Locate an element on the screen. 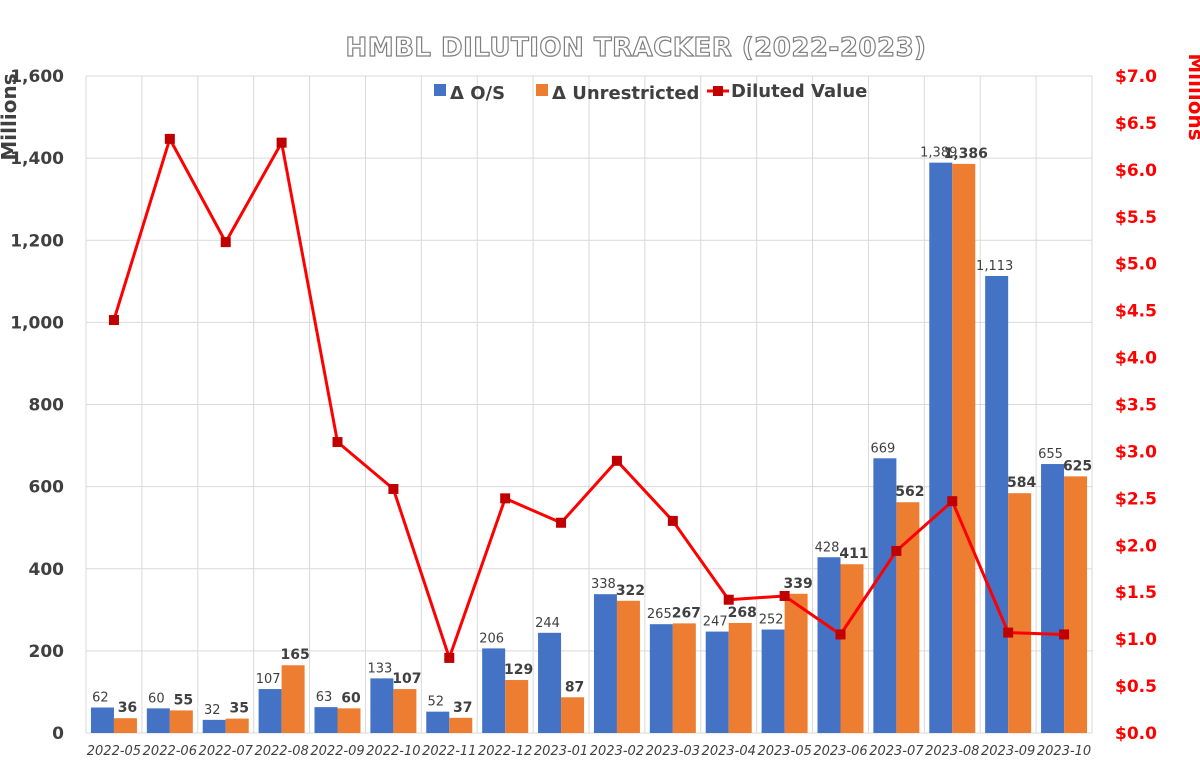  x-tick-label: 2022-09 is located at coordinates (337, 751).